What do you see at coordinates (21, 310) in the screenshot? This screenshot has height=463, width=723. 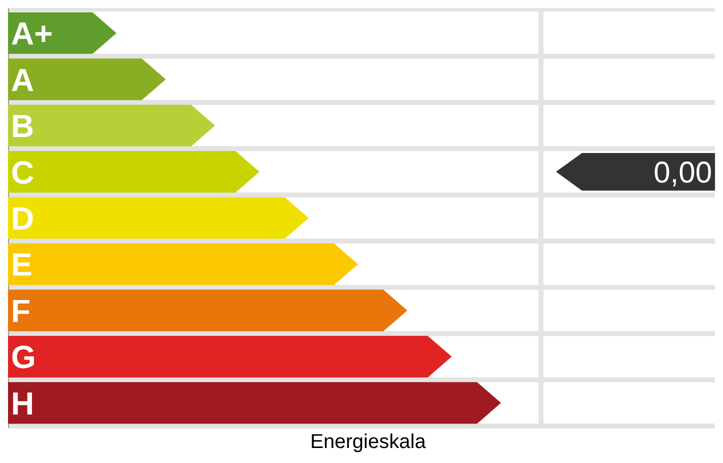 I see `y-tick-label: F` at bounding box center [21, 310].